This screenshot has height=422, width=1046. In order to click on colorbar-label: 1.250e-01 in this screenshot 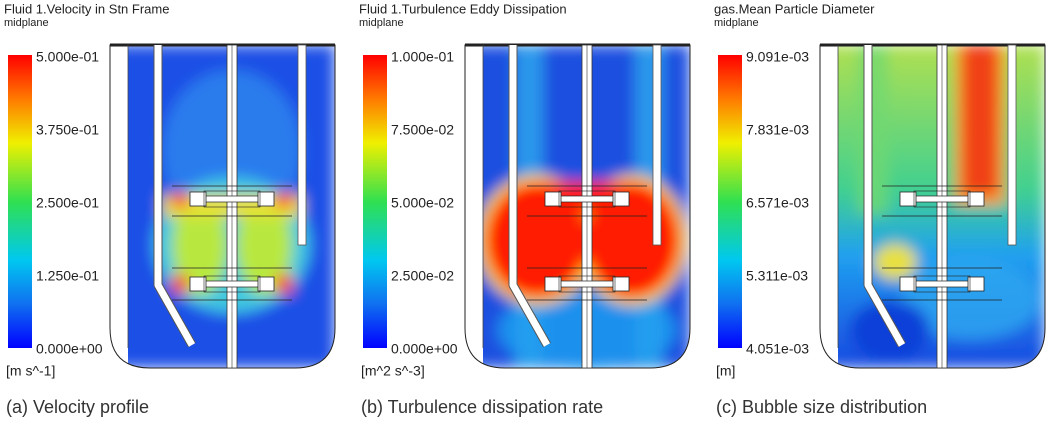, I will do `click(67, 276)`.